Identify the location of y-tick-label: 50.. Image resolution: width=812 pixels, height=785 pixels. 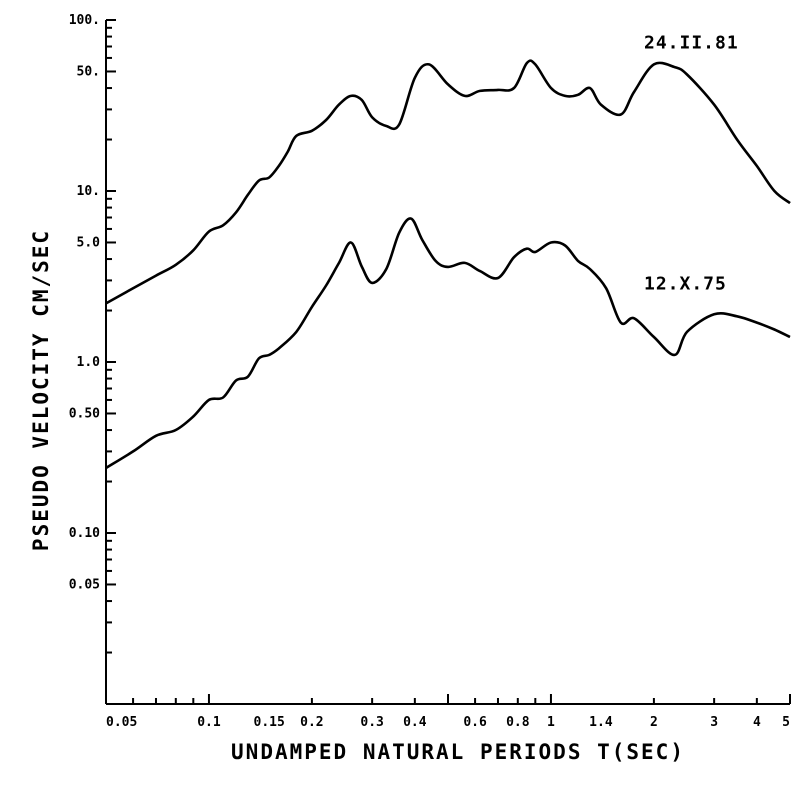
(88, 71).